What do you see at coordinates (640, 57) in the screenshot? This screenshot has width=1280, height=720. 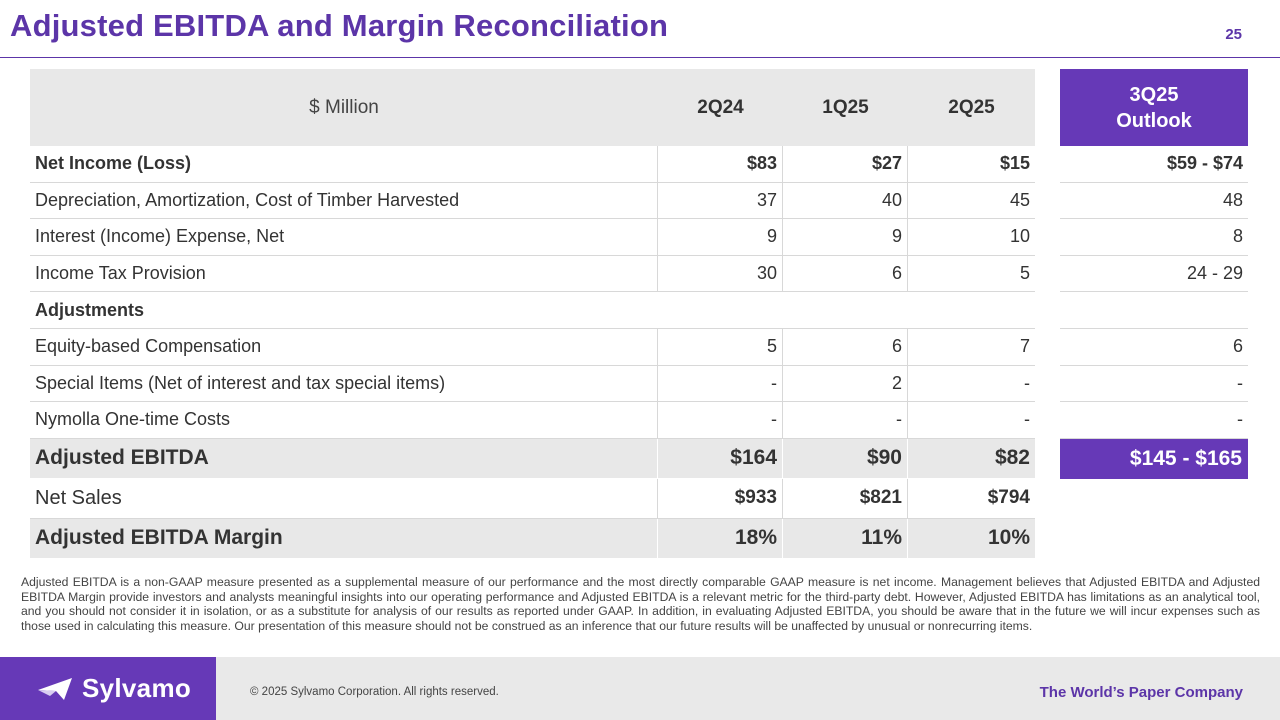 I see `title-divider` at bounding box center [640, 57].